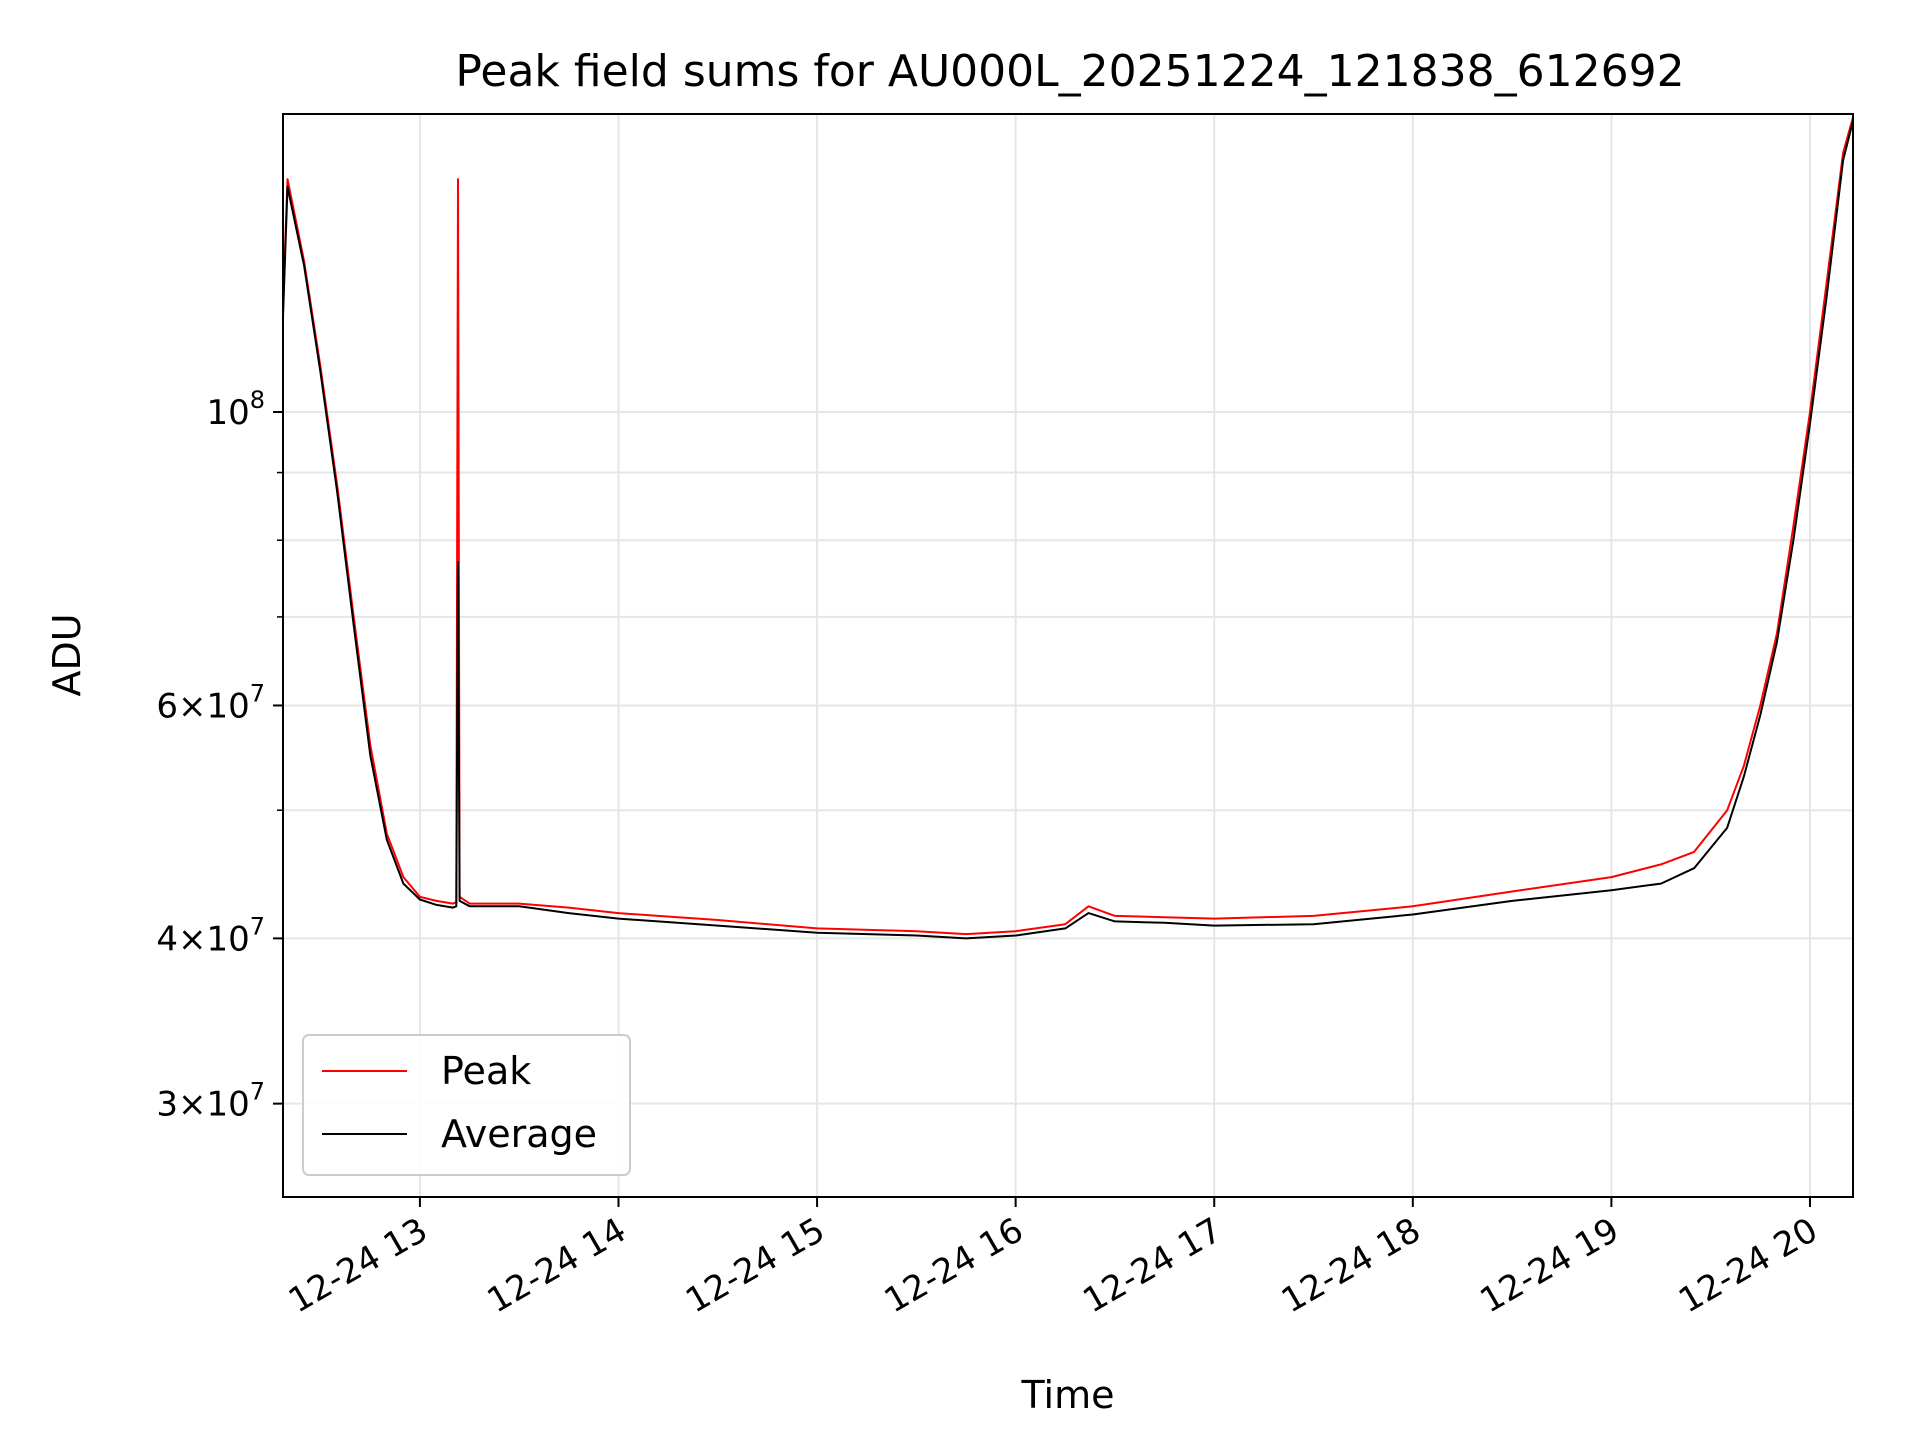 Image resolution: width=1920 pixels, height=1445 pixels. I want to click on x-tick-label: 12-24 20, so click(1748, 1265).